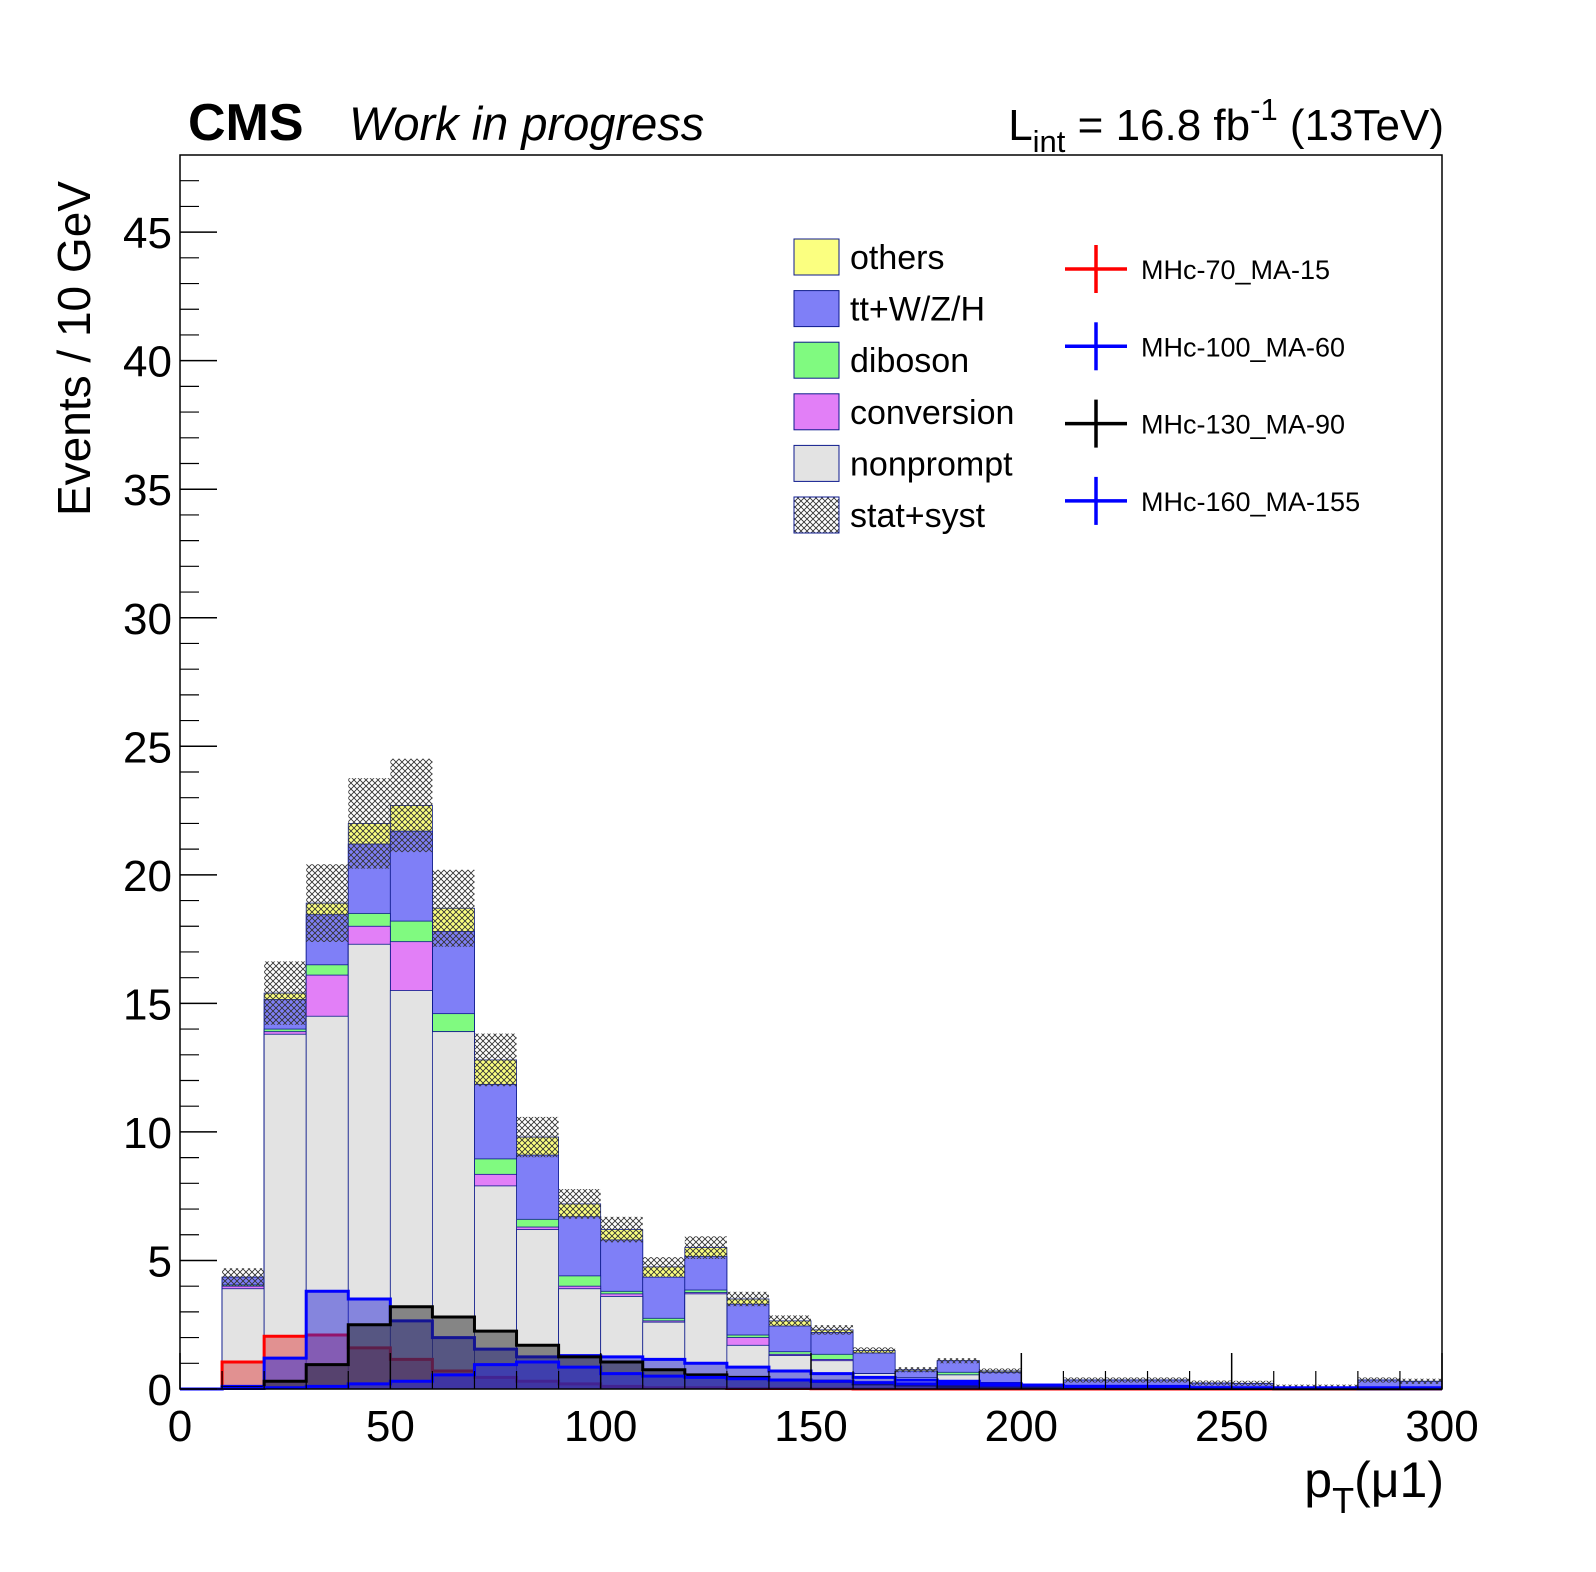 The height and width of the screenshot is (1572, 1596). What do you see at coordinates (246, 123) in the screenshot?
I see `experiment-label: CMS` at bounding box center [246, 123].